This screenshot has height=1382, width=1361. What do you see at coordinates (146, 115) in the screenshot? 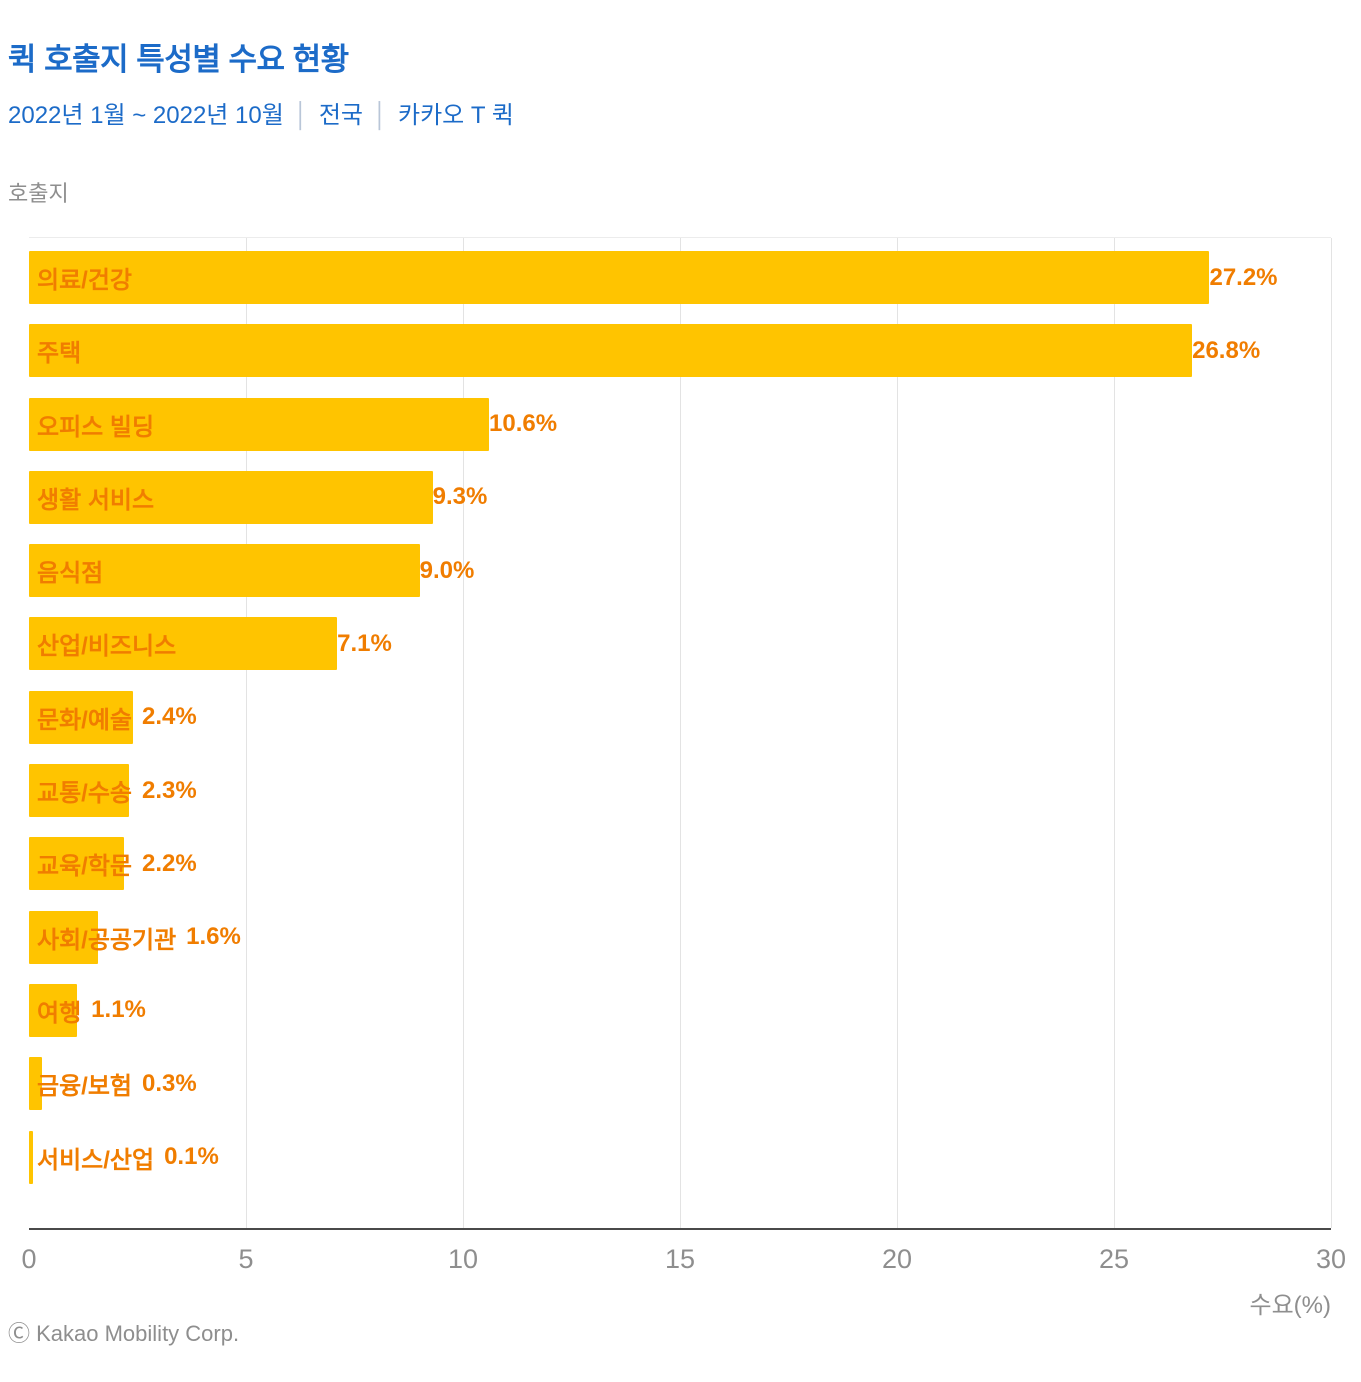
I see `subtitle-period: 2022년 1월 ~ 2022년 10월` at bounding box center [146, 115].